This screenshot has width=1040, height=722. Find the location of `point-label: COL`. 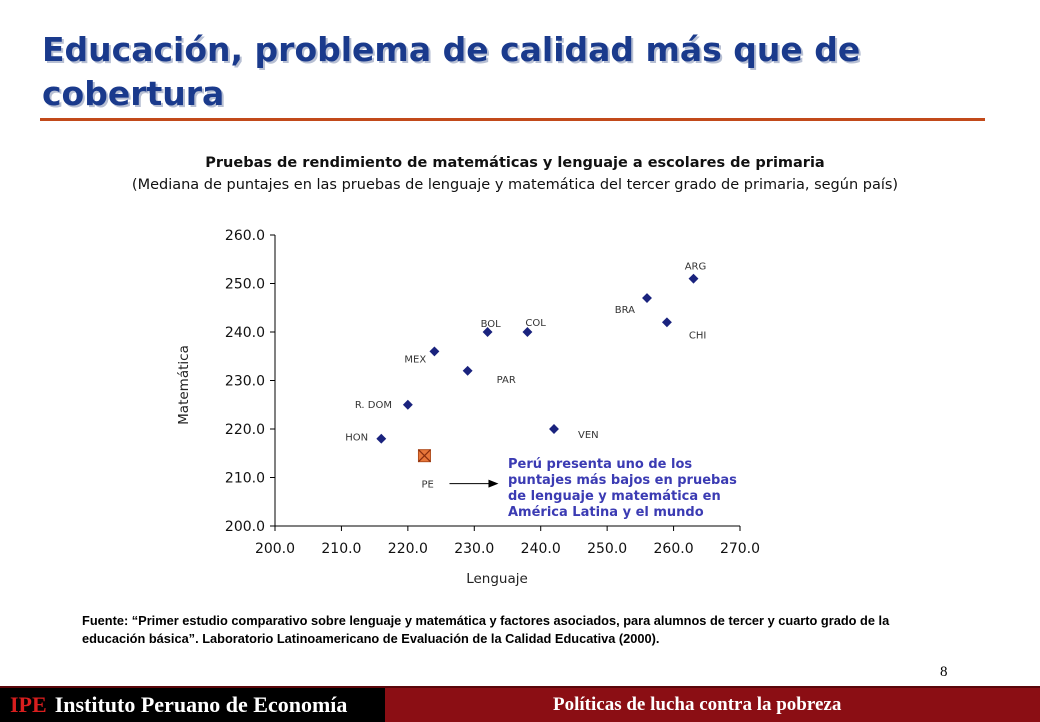

point-label: COL is located at coordinates (535, 323).